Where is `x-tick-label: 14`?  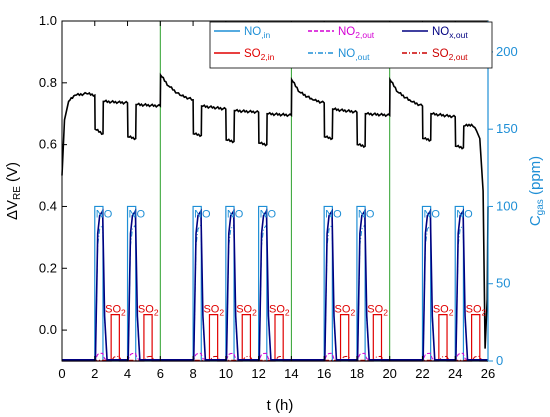 x-tick-label: 14 is located at coordinates (291, 373).